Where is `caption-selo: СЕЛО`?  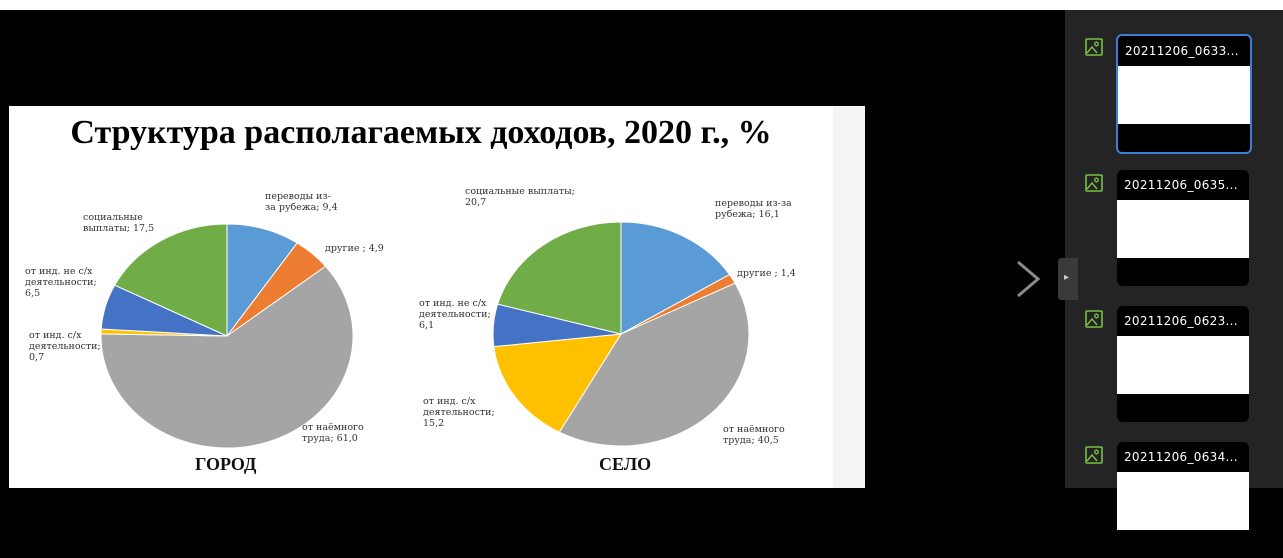
caption-selo: СЕЛО is located at coordinates (625, 464).